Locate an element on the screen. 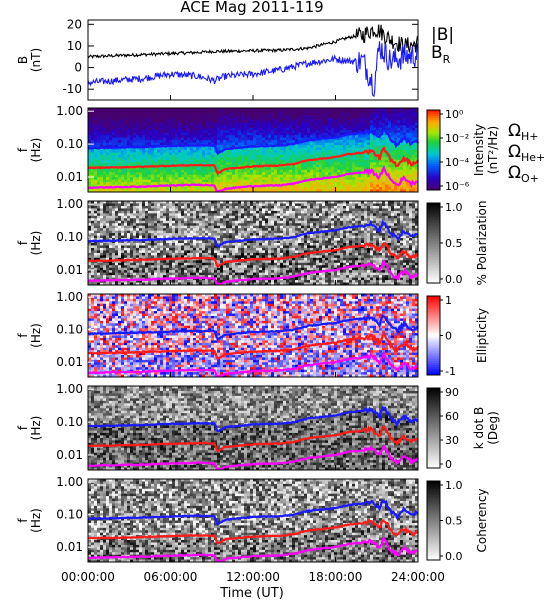  colorbar-tick-label: 1 is located at coordinates (448, 300).